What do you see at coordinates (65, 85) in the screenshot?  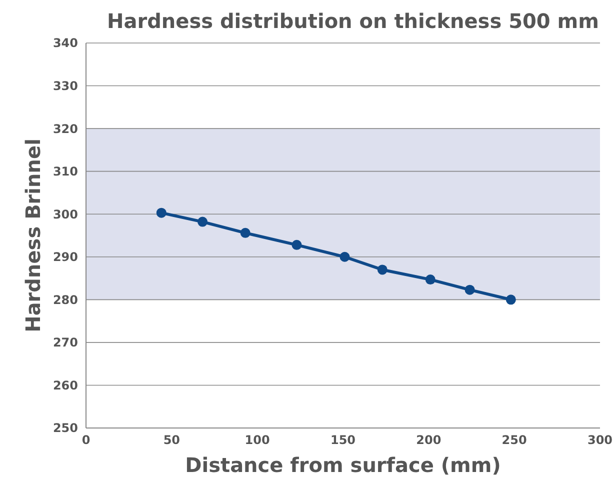 I see `y-tick-label: 330` at bounding box center [65, 85].